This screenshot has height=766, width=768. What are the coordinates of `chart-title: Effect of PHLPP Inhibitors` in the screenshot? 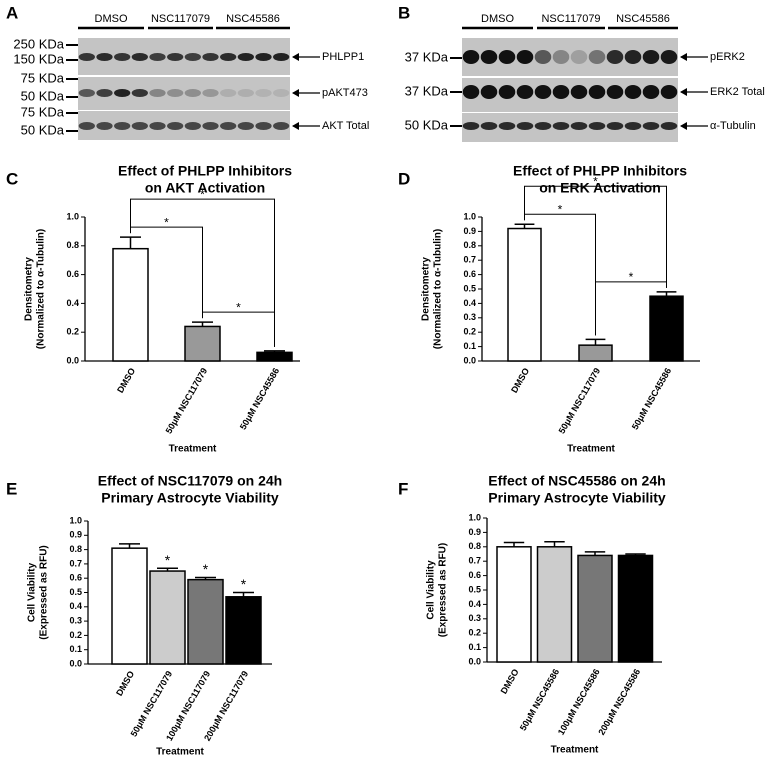 It's located at (600, 171).